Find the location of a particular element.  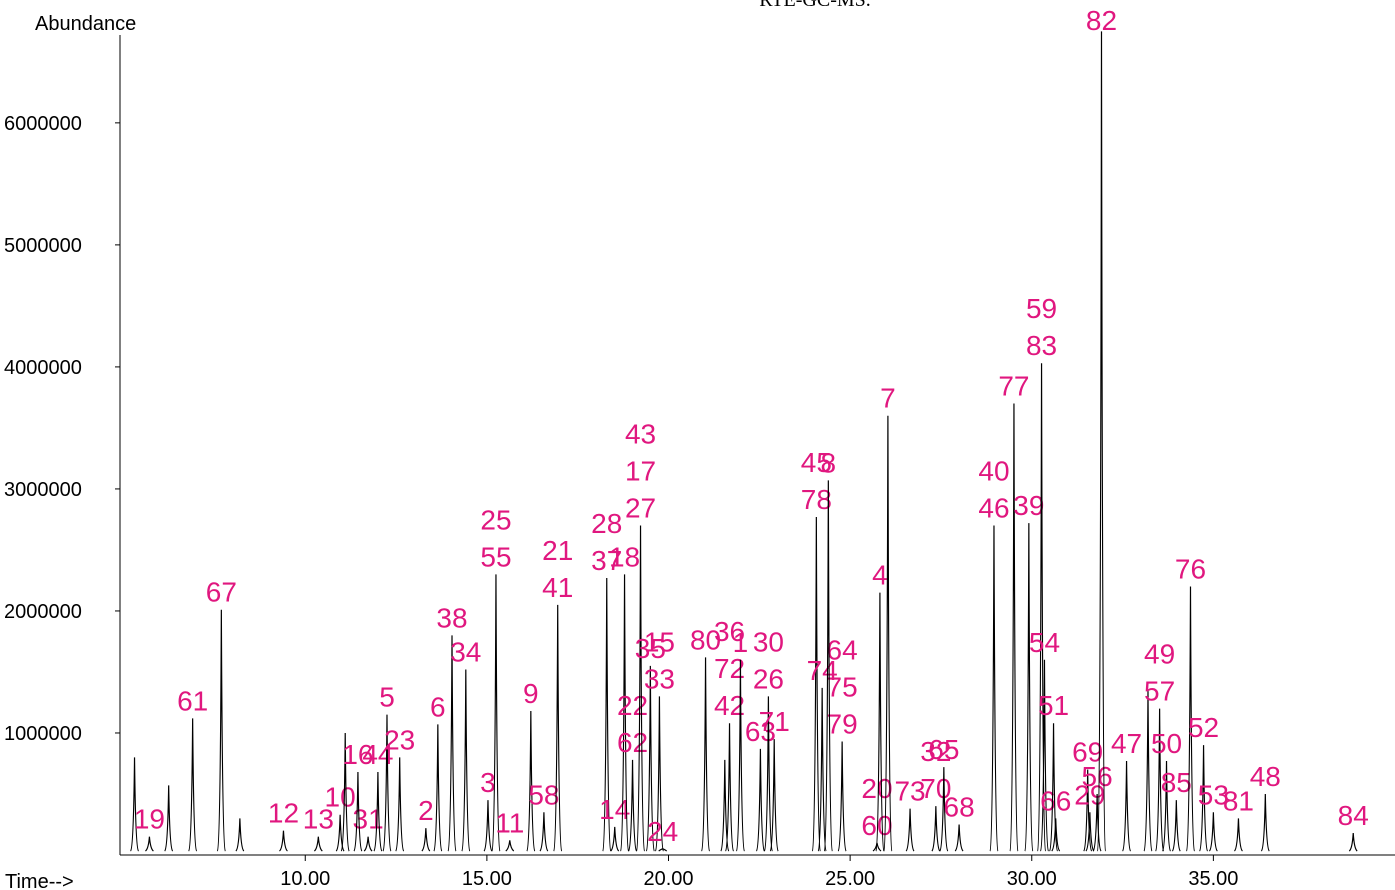

peak-label: 33 is located at coordinates (659, 678).